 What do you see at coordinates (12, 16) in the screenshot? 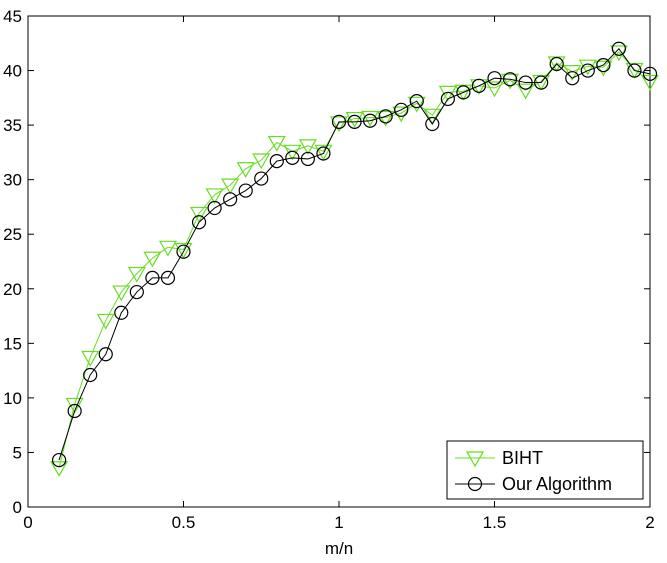
I see `y-tick-label: 45` at bounding box center [12, 16].